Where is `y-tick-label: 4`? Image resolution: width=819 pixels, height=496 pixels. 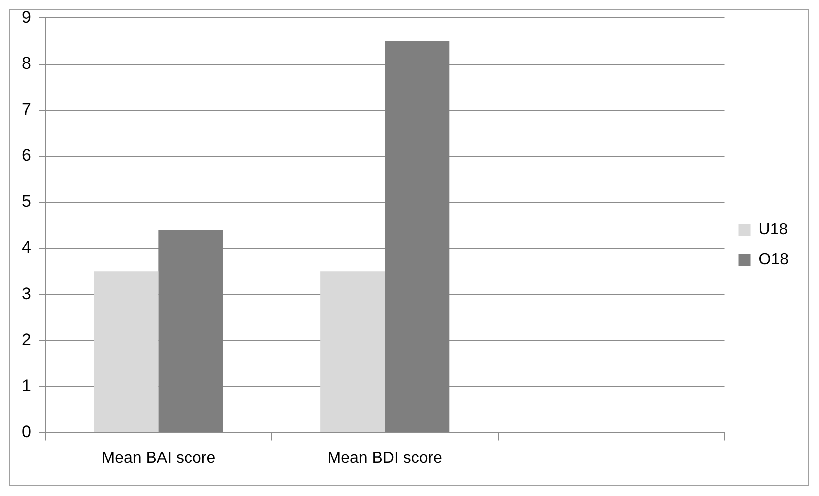
y-tick-label: 4 is located at coordinates (27, 248).